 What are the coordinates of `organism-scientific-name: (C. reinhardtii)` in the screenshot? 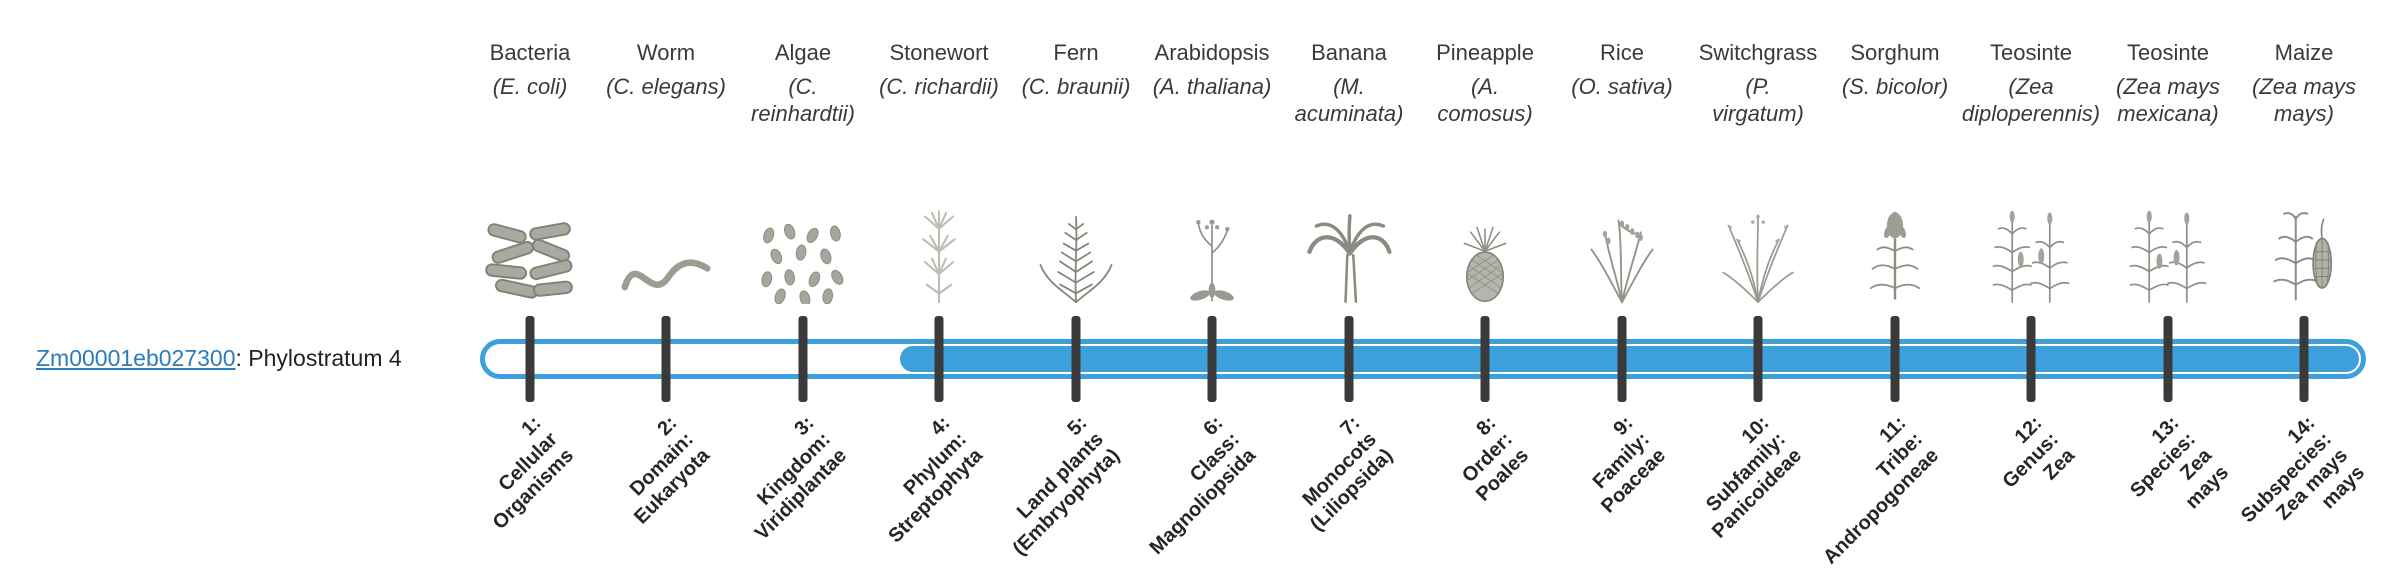 It's located at (803, 100).